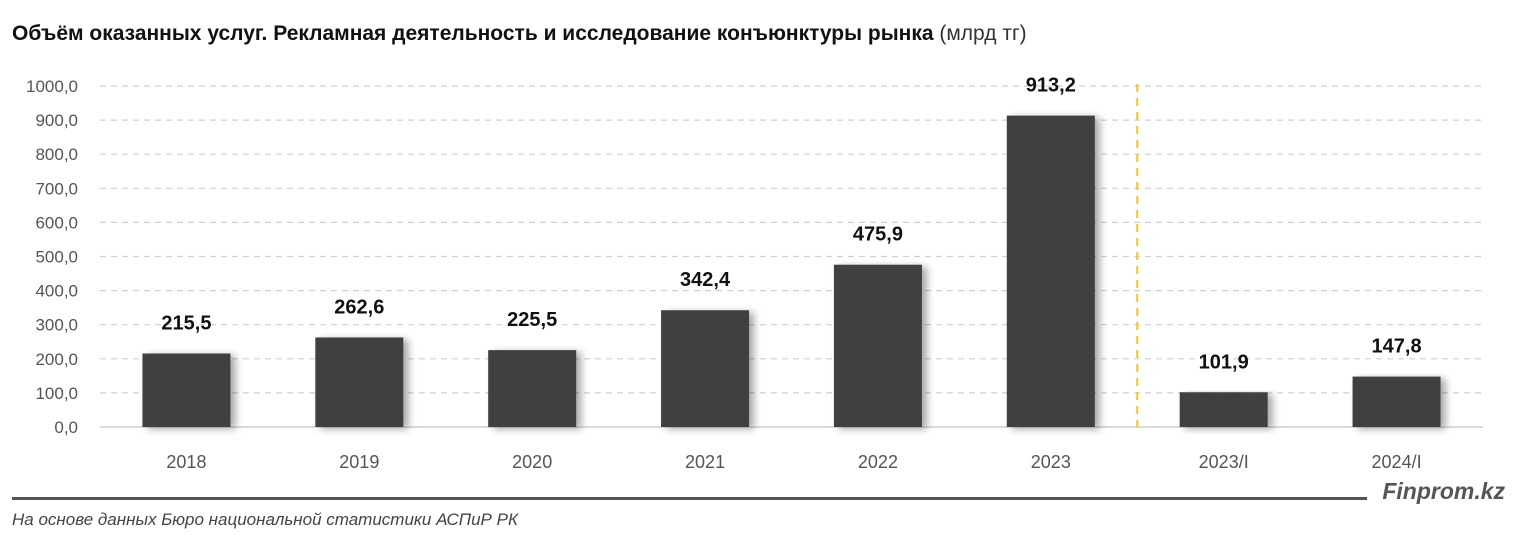 The height and width of the screenshot is (553, 1515). Describe the element at coordinates (1397, 347) in the screenshot. I see `bar-value-label: 147,8` at that location.